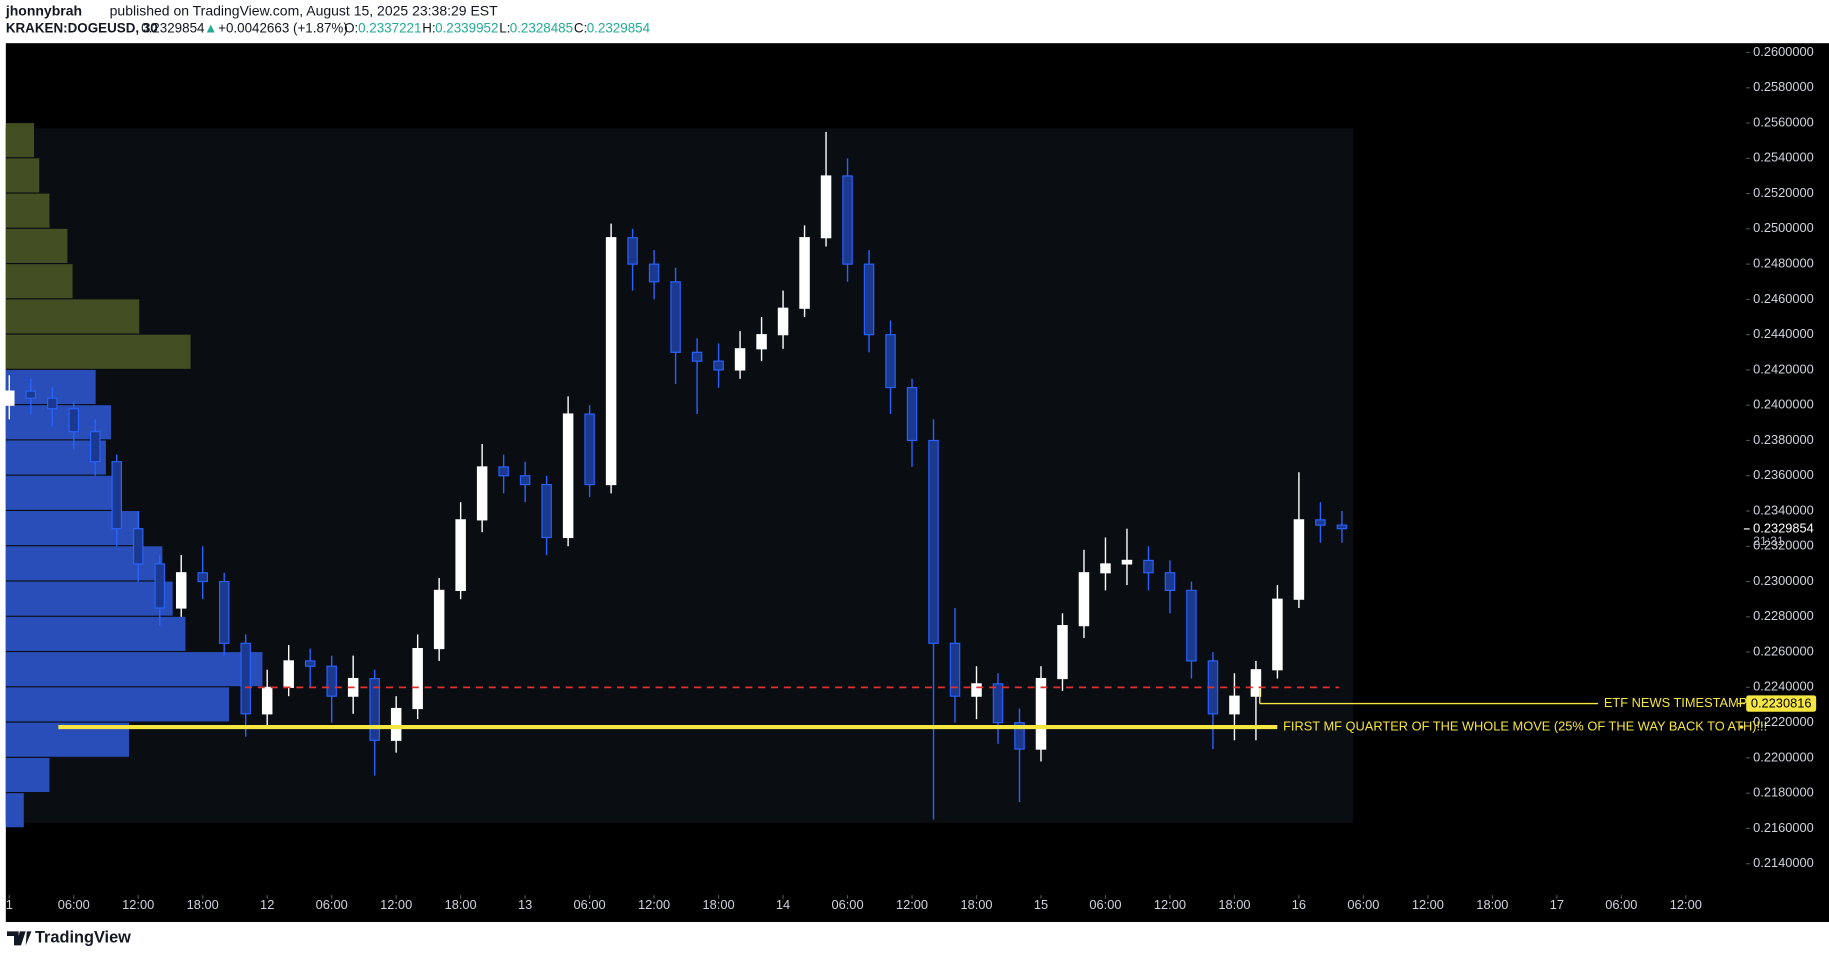 The width and height of the screenshot is (1829, 957). What do you see at coordinates (1783, 474) in the screenshot?
I see `y-tick-label: 0.2360000` at bounding box center [1783, 474].